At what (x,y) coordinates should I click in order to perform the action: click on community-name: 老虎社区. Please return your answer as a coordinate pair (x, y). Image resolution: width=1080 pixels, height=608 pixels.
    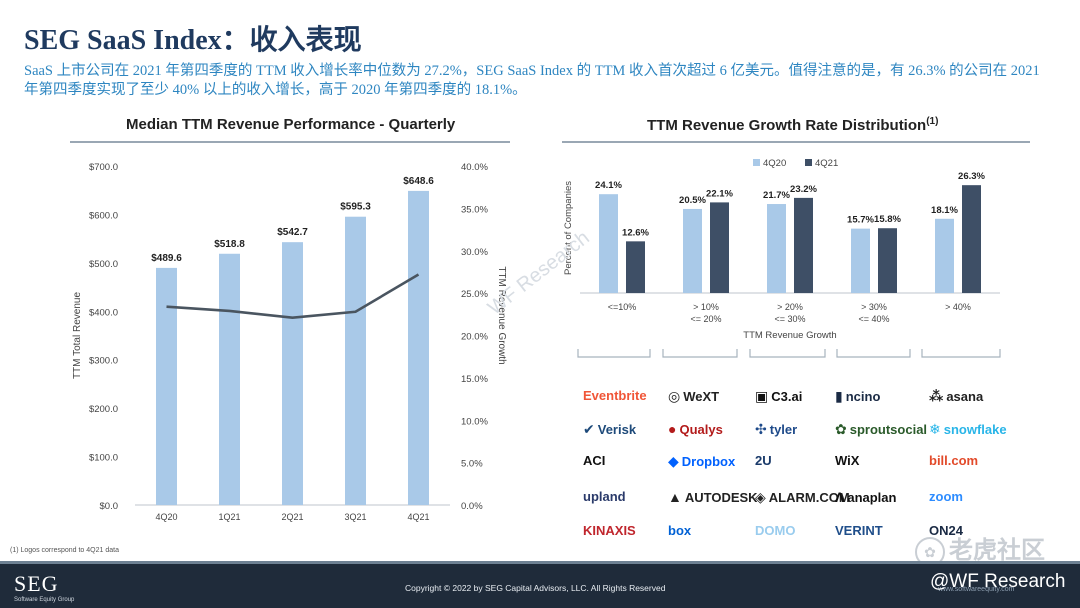
    Looking at the image, I should click on (997, 550).